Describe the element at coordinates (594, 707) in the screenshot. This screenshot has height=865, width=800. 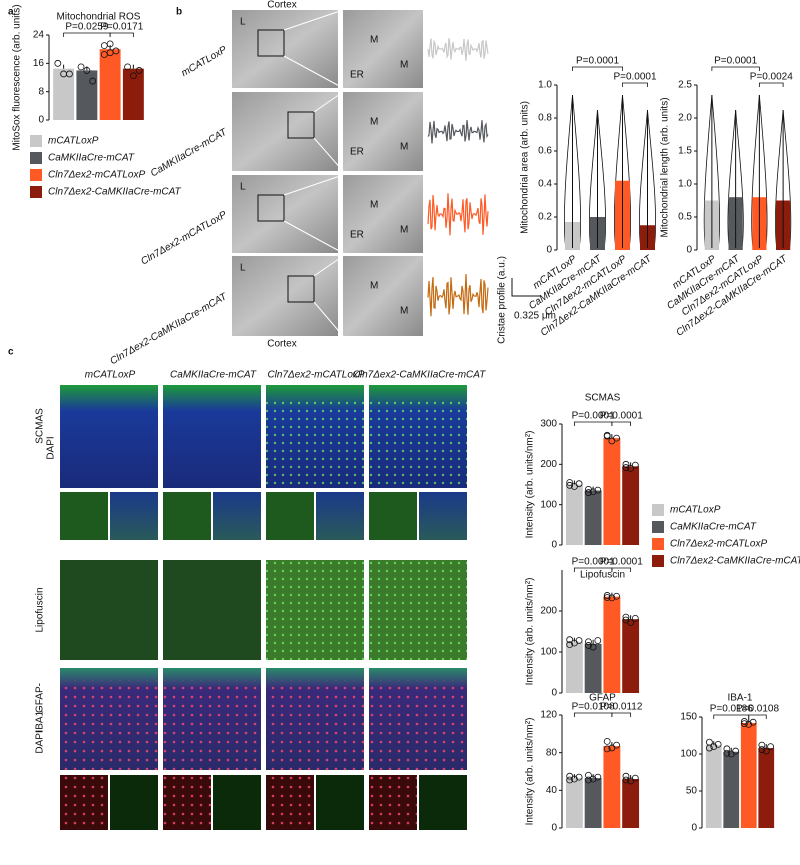
I see `p-value: P=0.0108` at that location.